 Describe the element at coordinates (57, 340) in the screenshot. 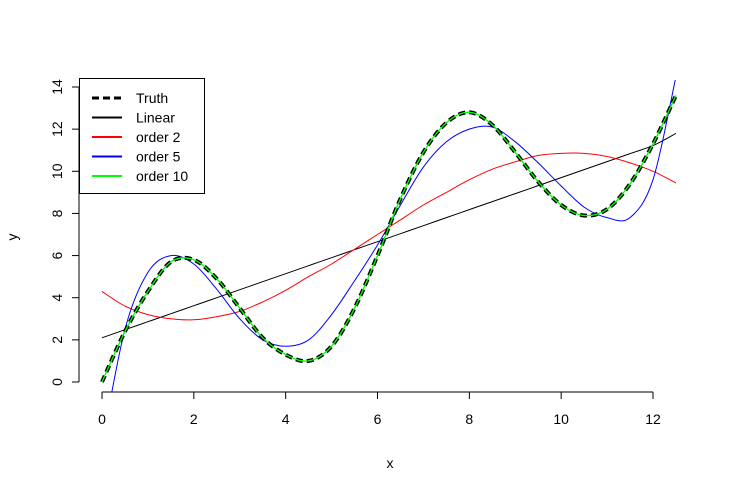

I see `y-tick-label: 2` at that location.